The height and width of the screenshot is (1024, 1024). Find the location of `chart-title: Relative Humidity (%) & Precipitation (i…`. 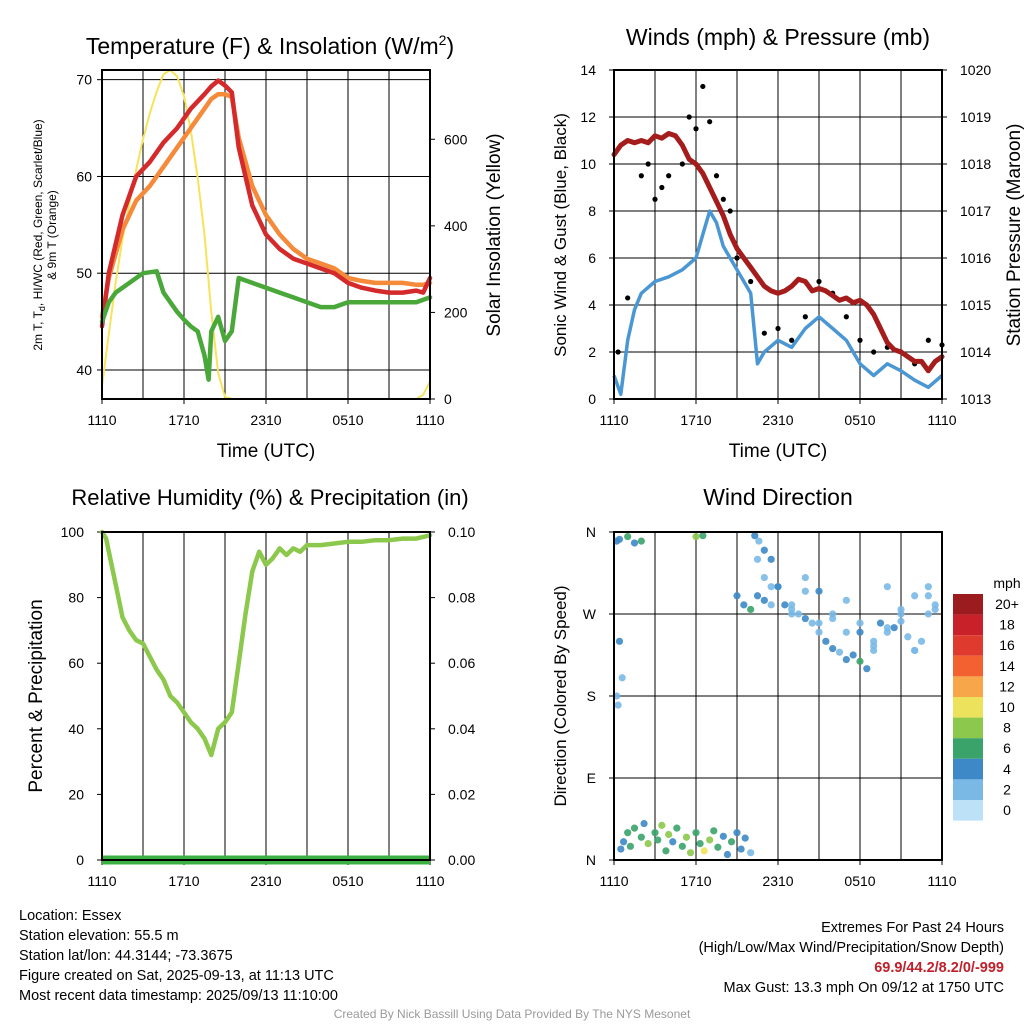

chart-title: Relative Humidity (%) & Precipitation (i… is located at coordinates (269, 497).